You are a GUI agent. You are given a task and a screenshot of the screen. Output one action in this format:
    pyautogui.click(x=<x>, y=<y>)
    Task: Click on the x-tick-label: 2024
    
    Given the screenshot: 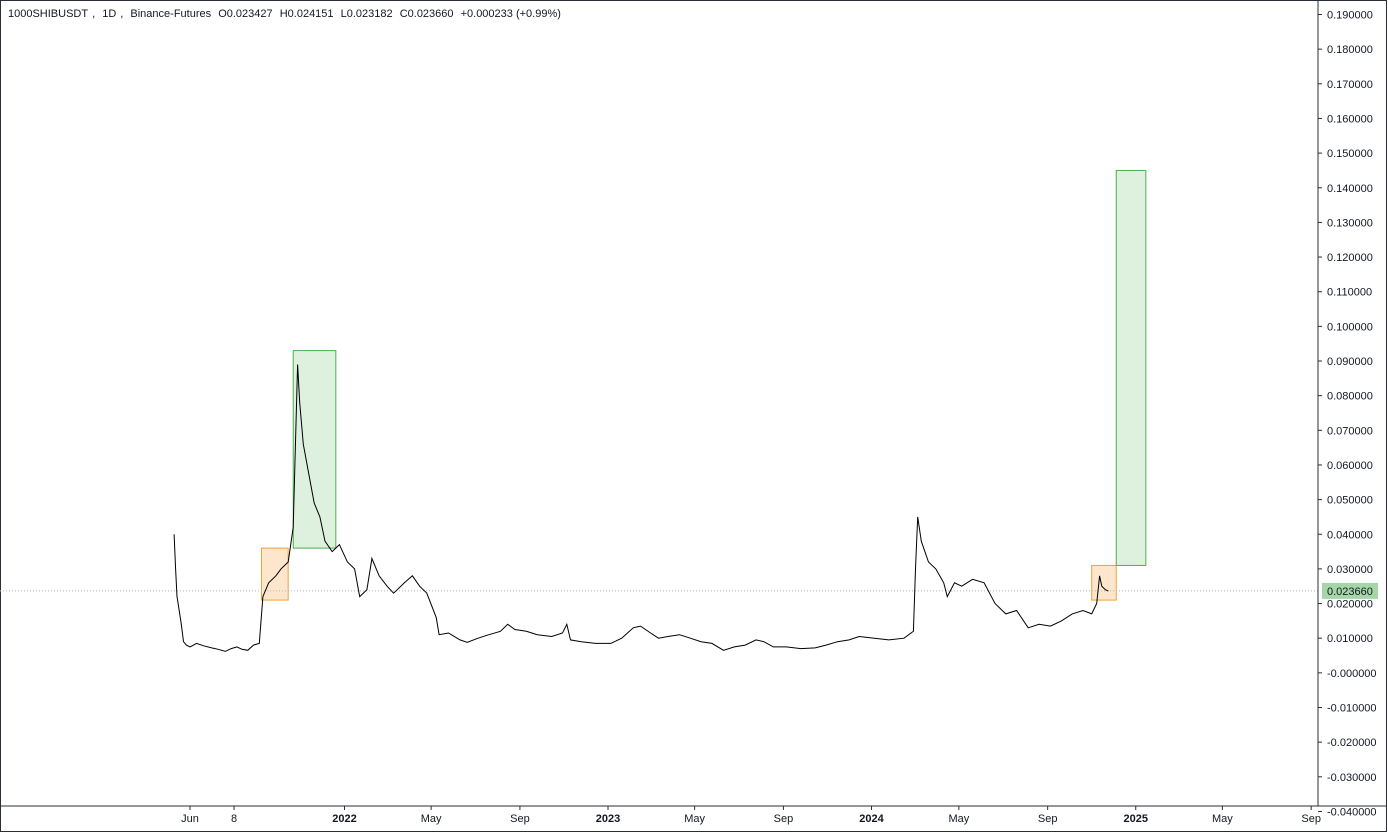 What is the action you would take?
    pyautogui.click(x=871, y=819)
    